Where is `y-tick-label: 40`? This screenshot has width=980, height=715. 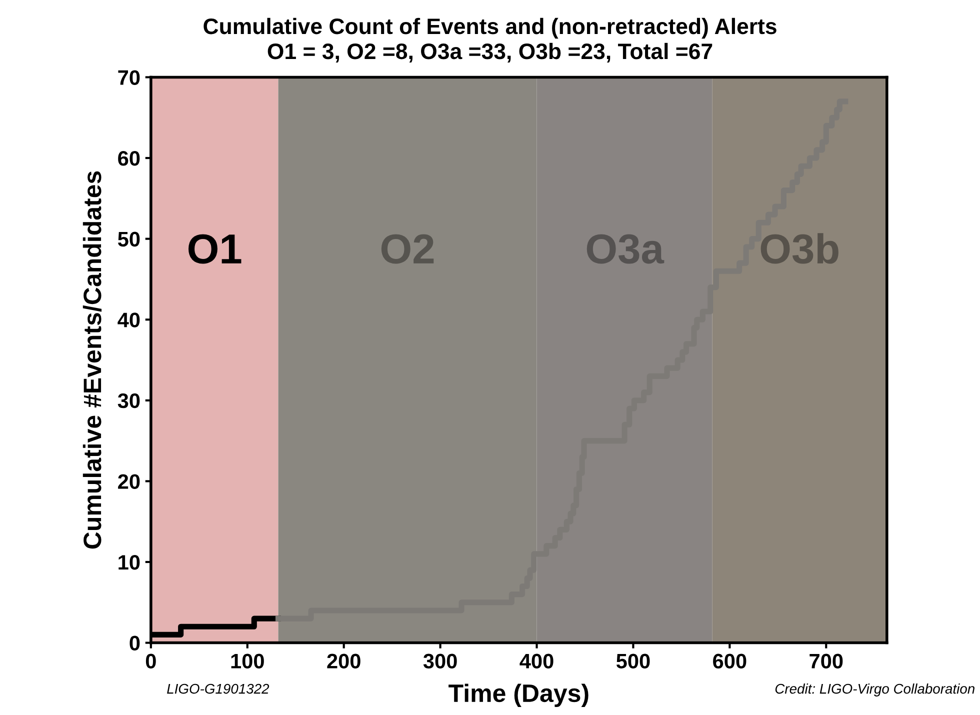 y-tick-label: 40 is located at coordinates (129, 320).